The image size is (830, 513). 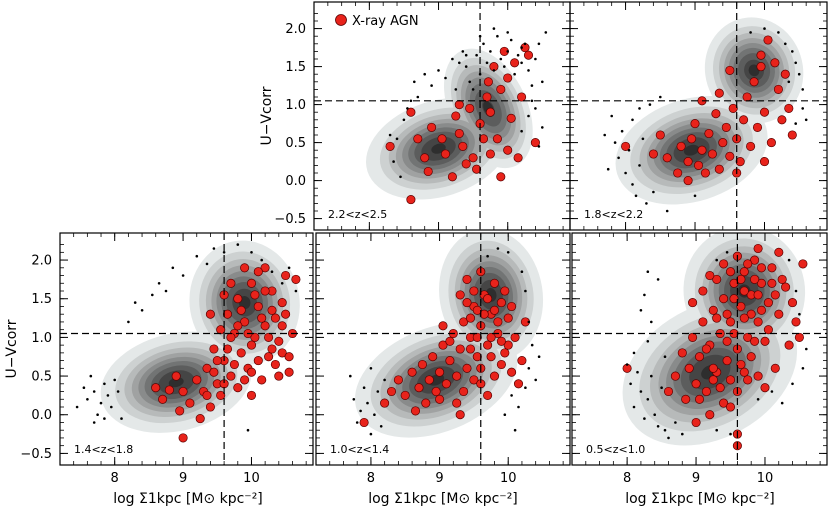 What do you see at coordinates (295, 181) in the screenshot?
I see `y-tick-label: 0.0` at bounding box center [295, 181].